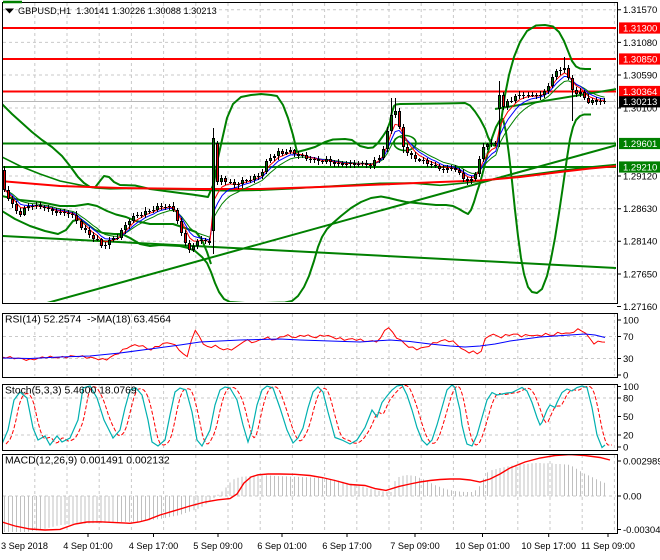 Image resolution: width=660 pixels, height=560 pixels. I want to click on svg-text: 1.29601, so click(640, 144).